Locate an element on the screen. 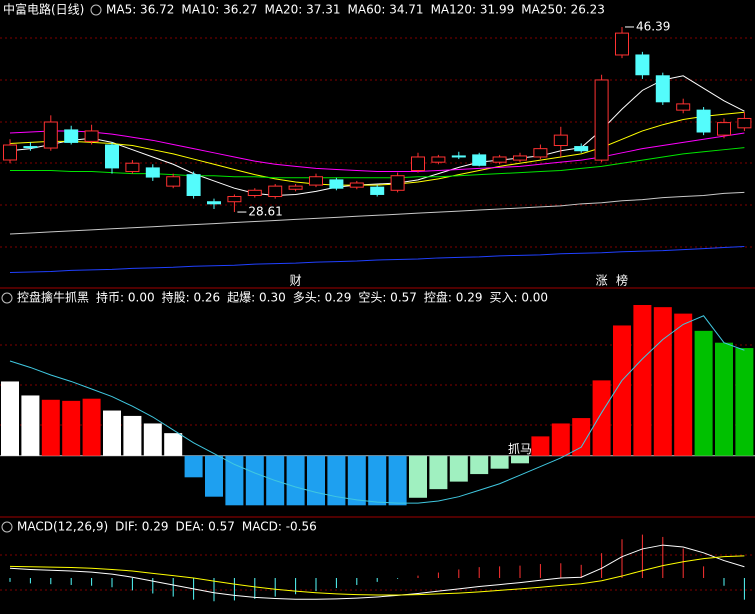  legend-label: 起爆: 0.30 is located at coordinates (256, 298).